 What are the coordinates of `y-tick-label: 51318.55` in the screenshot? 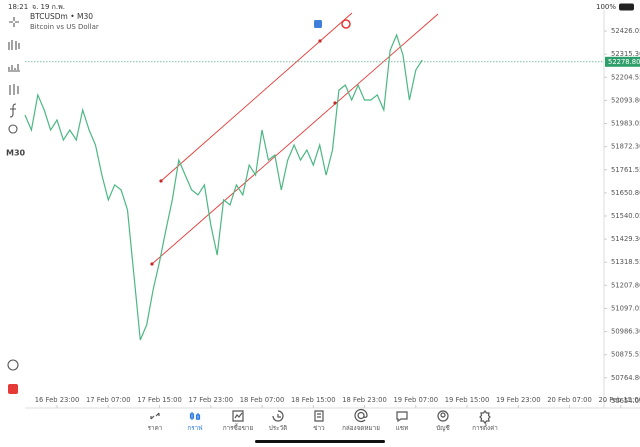 It's located at (625, 262).